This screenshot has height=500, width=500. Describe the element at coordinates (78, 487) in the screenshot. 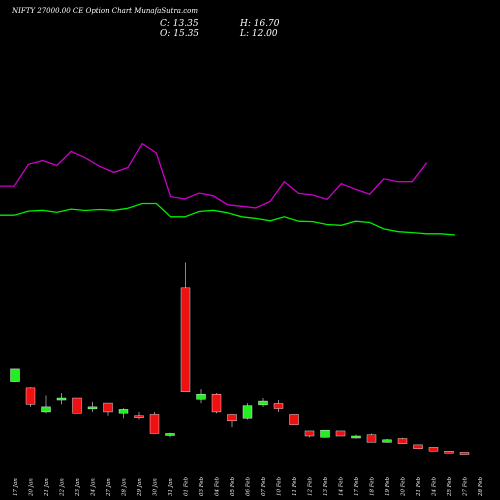

I see `x-tick-label: 23 Jan` at that location.